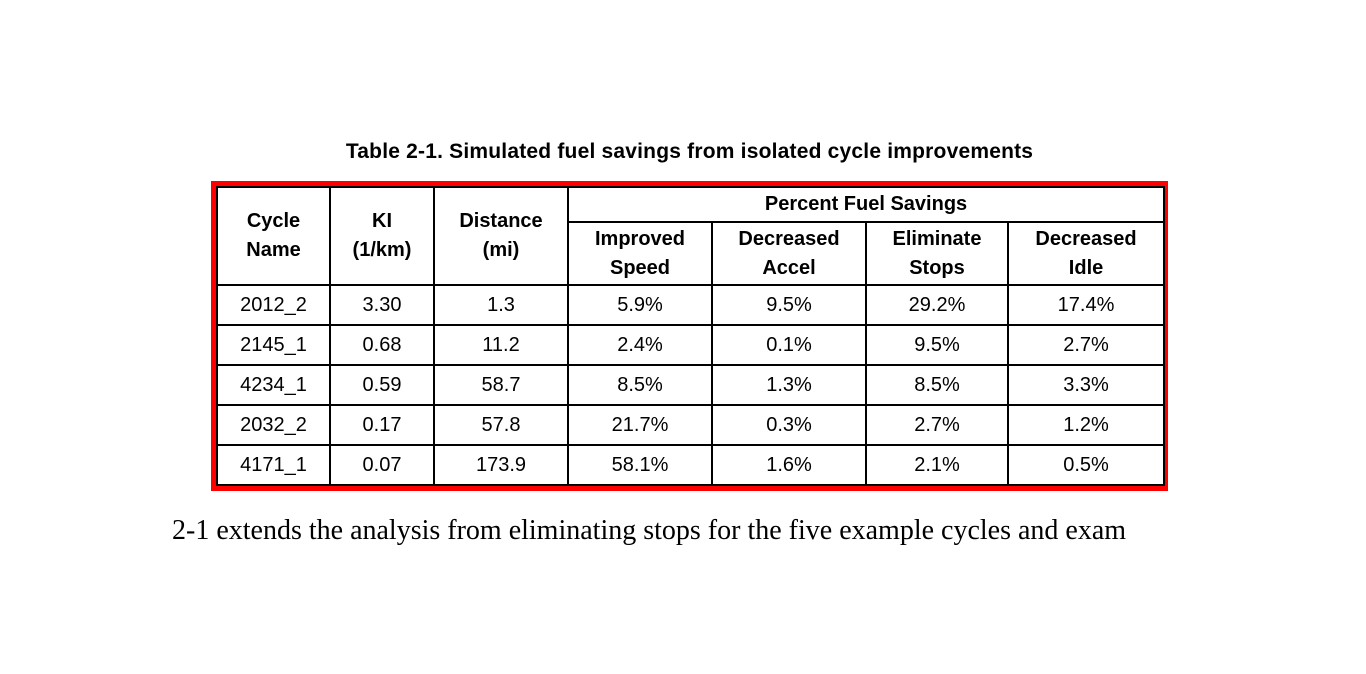  What do you see at coordinates (640, 425) in the screenshot?
I see `cell-improved-speed: 21.7%` at bounding box center [640, 425].